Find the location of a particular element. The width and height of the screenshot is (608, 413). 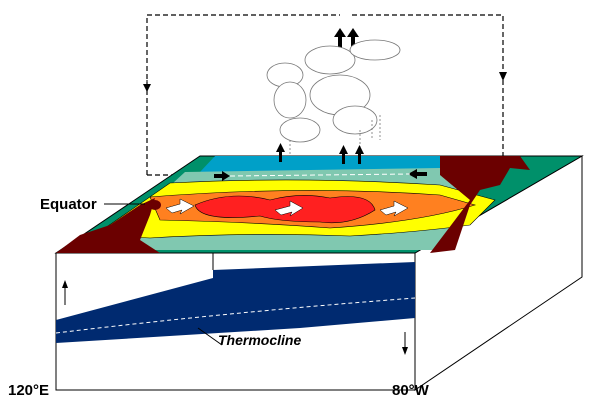

land-island is located at coordinates (155, 205).